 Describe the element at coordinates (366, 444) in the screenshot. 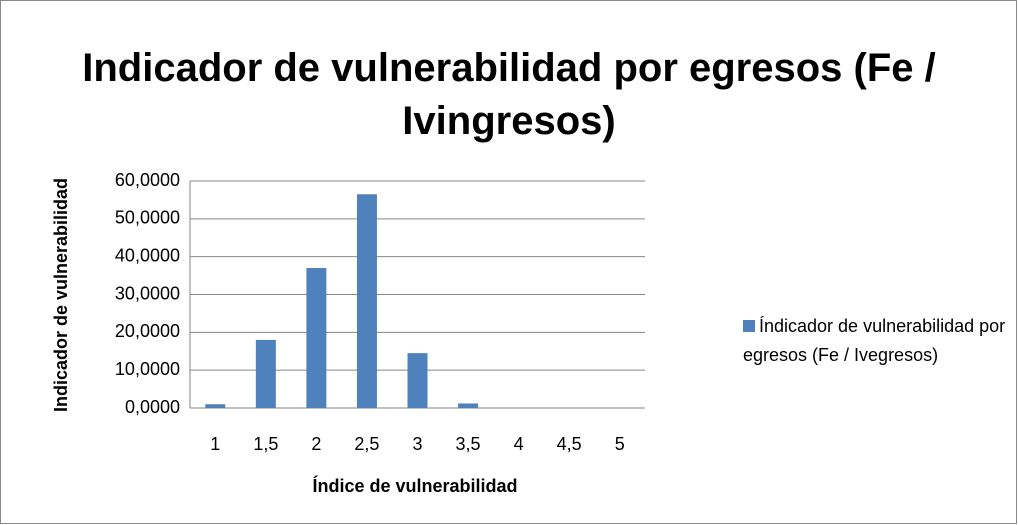

I see `x-tick-label: 2,5` at that location.